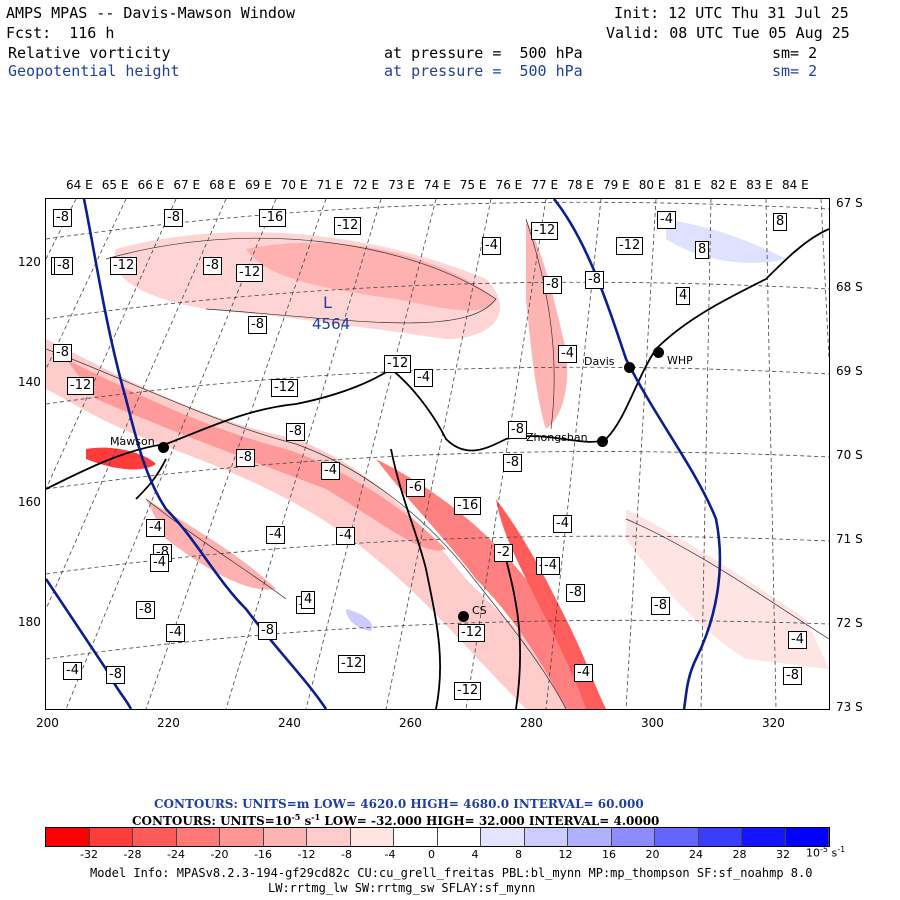  What do you see at coordinates (47, 723) in the screenshot?
I see `x-tick-label: 200` at bounding box center [47, 723].